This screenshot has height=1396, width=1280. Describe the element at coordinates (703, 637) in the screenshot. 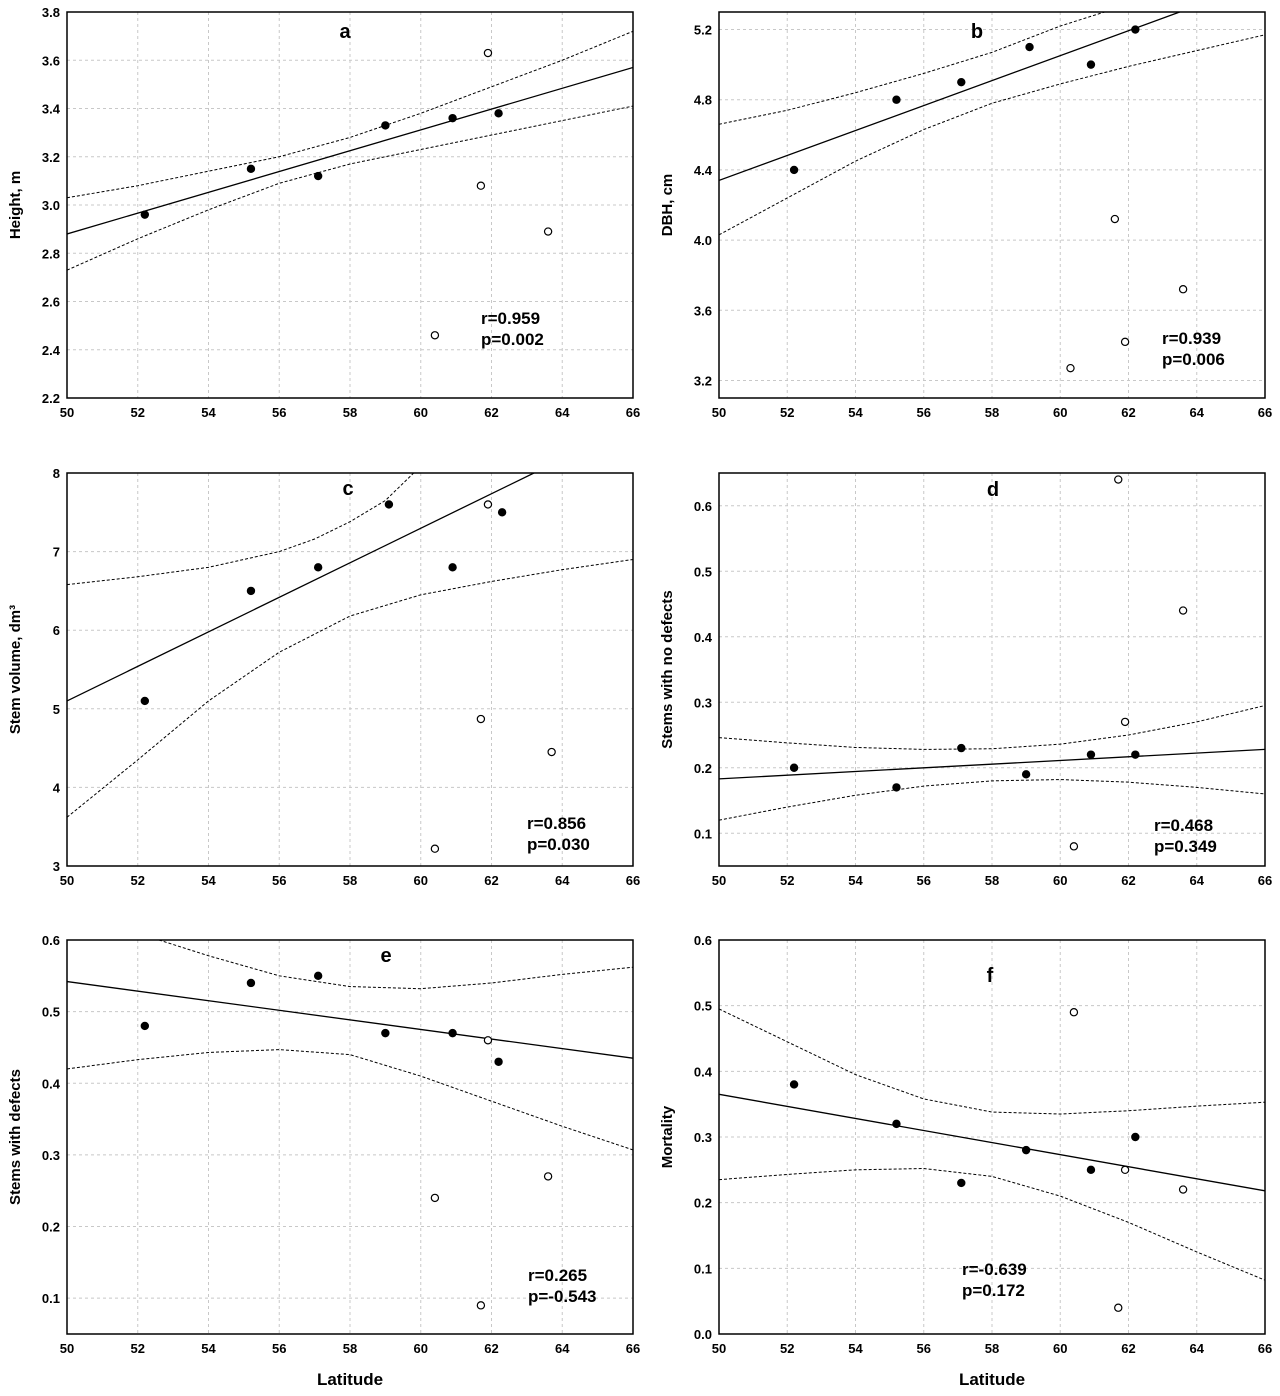

I see `y-tick-label: 0.4` at that location.